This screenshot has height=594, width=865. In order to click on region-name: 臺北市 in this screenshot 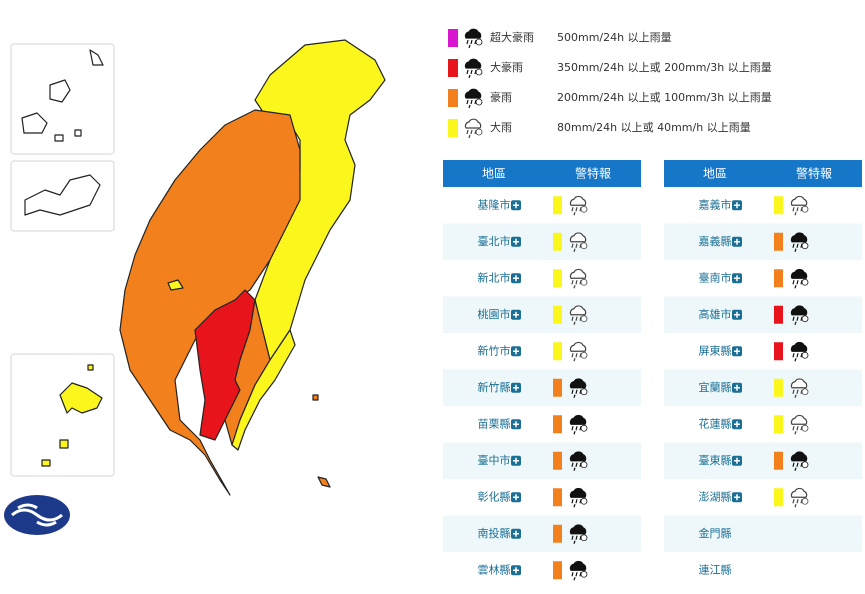, I will do `click(494, 241)`.